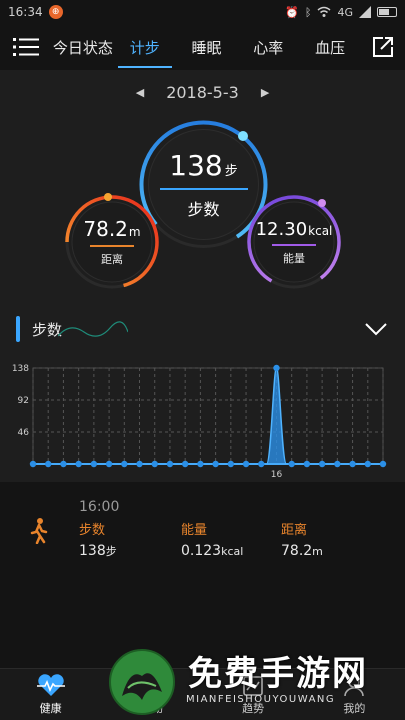 The image size is (405, 720). Describe the element at coordinates (47, 330) in the screenshot. I see `chart-title: 步数` at that location.